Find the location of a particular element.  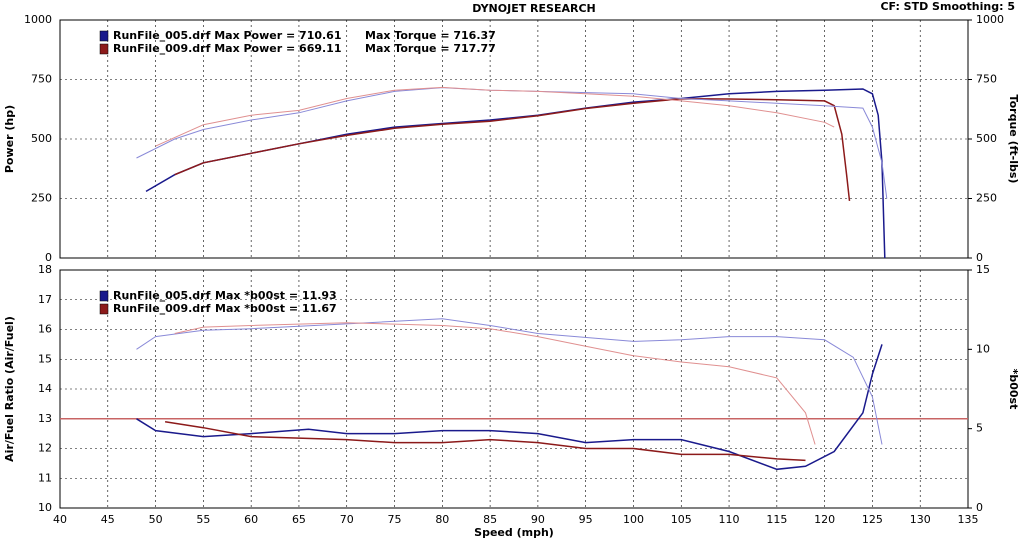

y-tick-label: 13 is located at coordinates (45, 418).